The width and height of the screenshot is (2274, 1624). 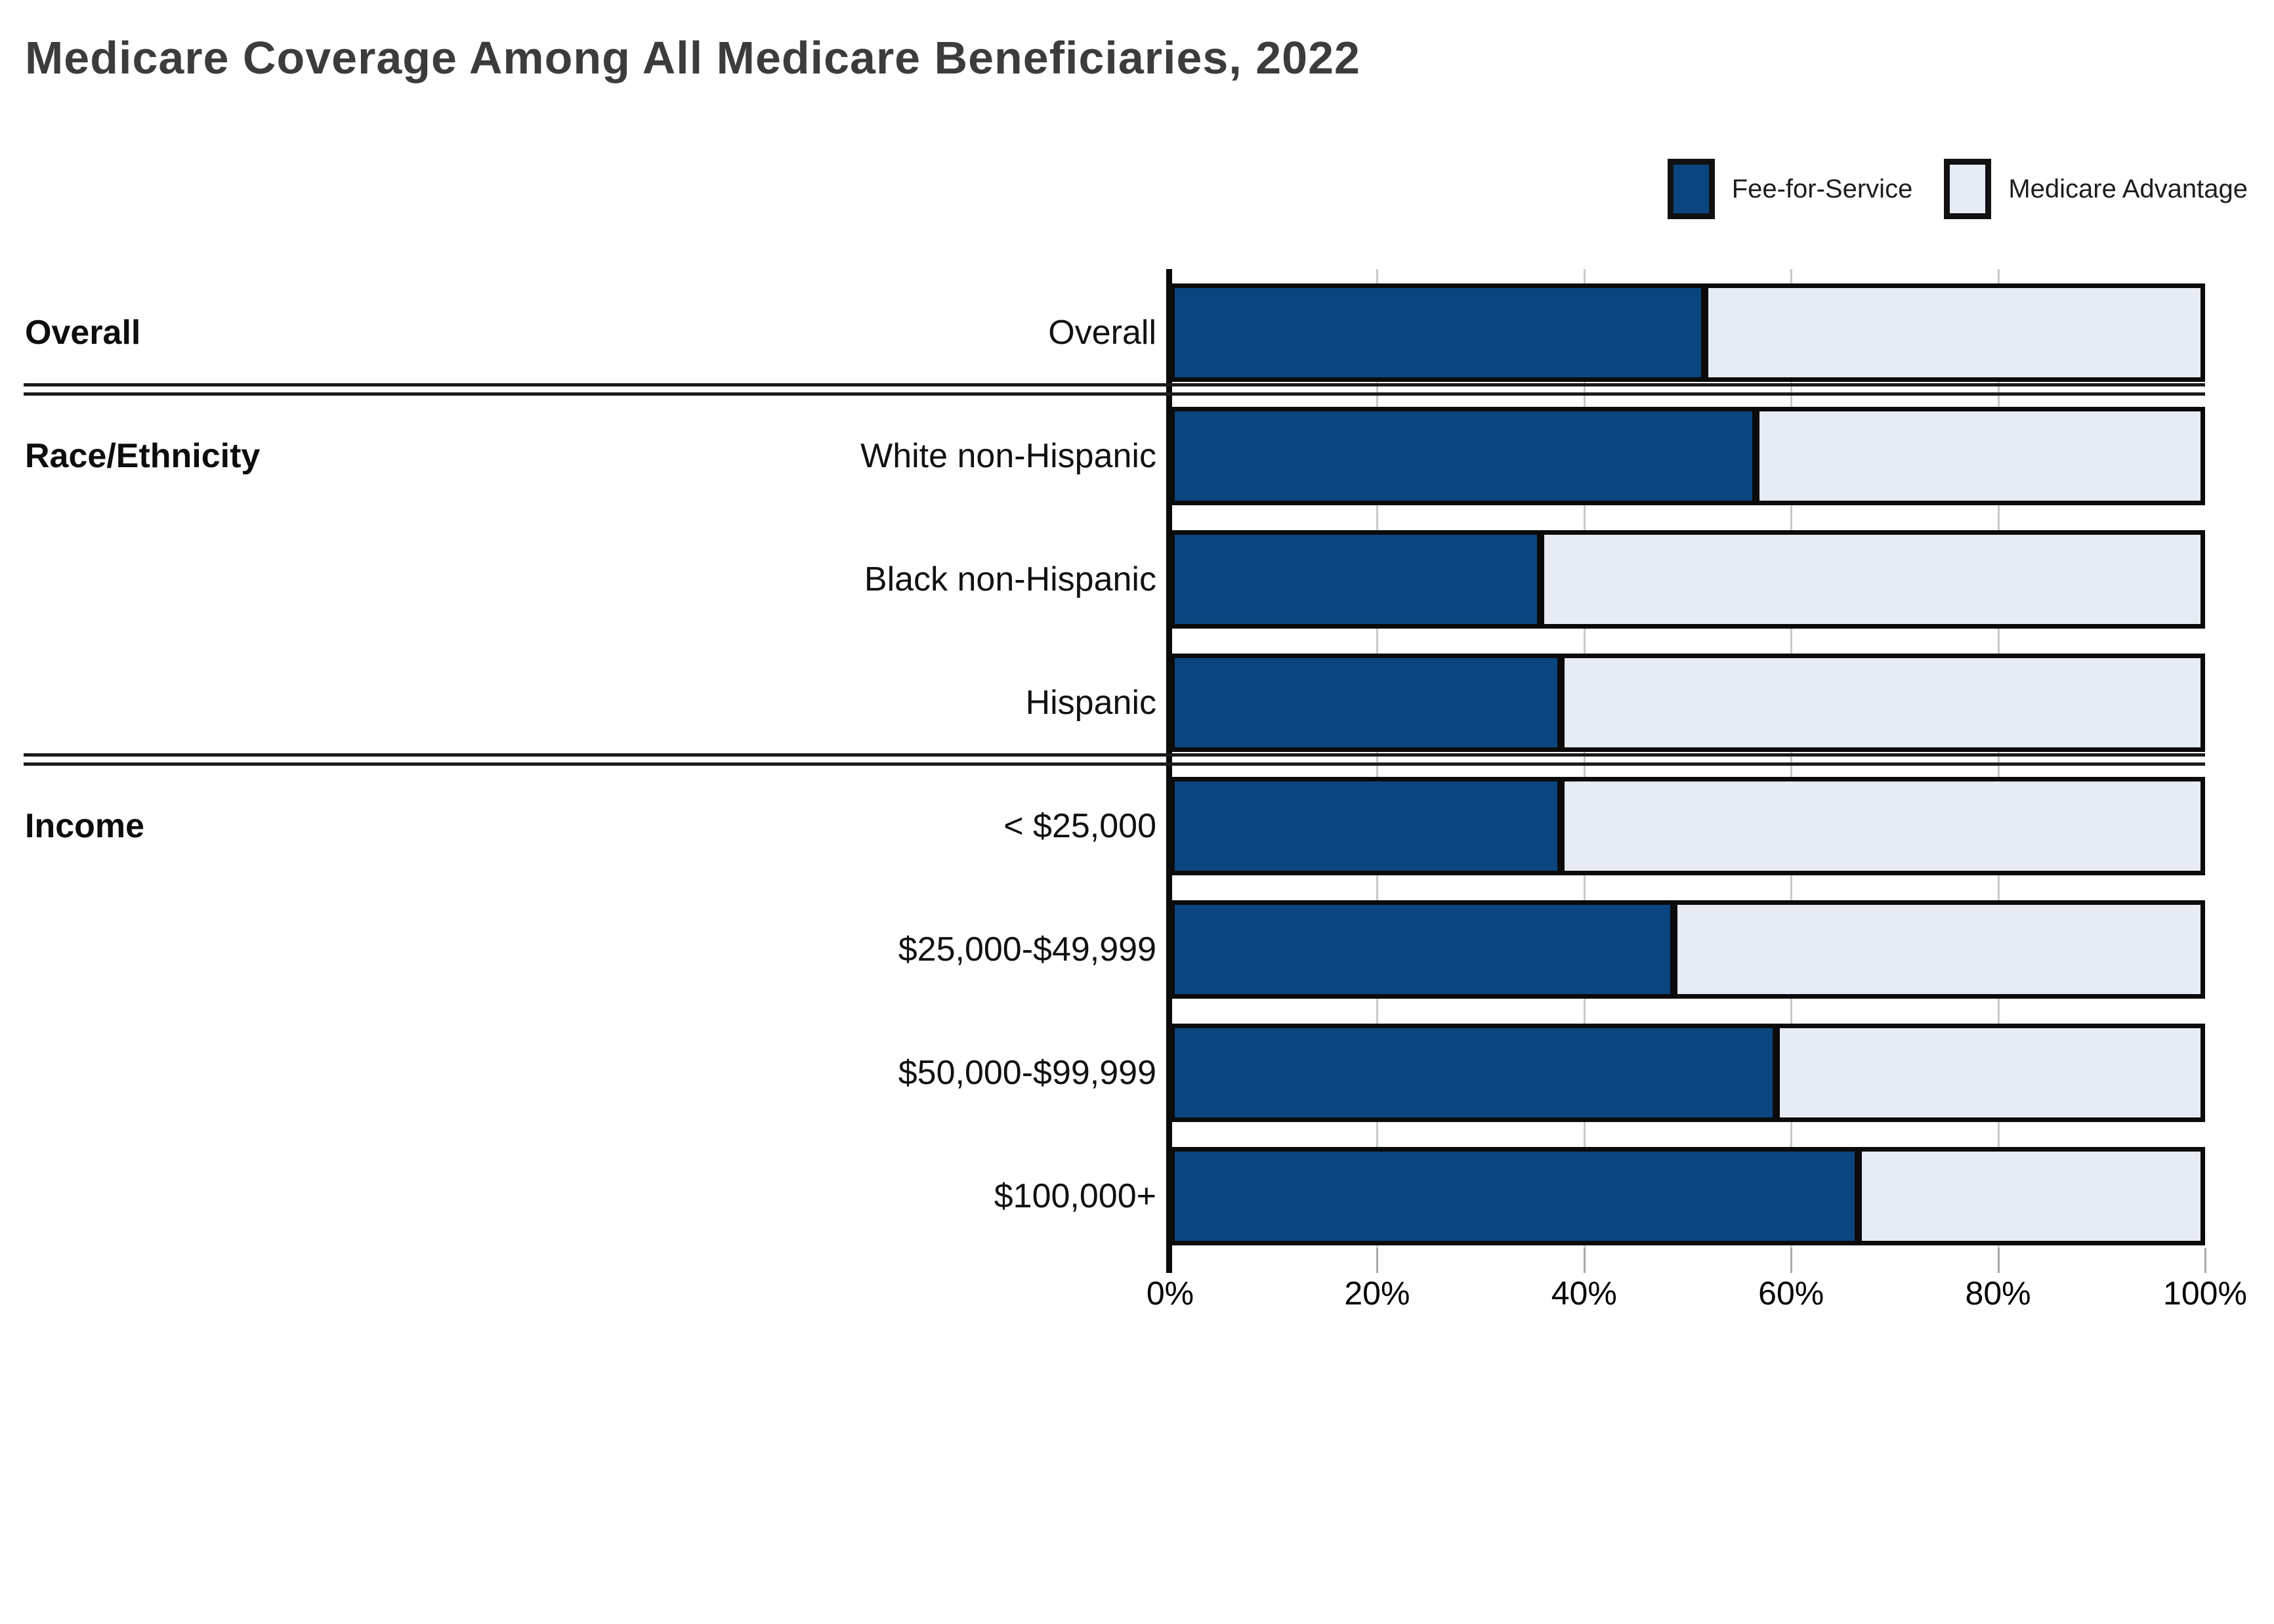 I want to click on category-label: $25,000-$49,999, so click(x=1027, y=949).